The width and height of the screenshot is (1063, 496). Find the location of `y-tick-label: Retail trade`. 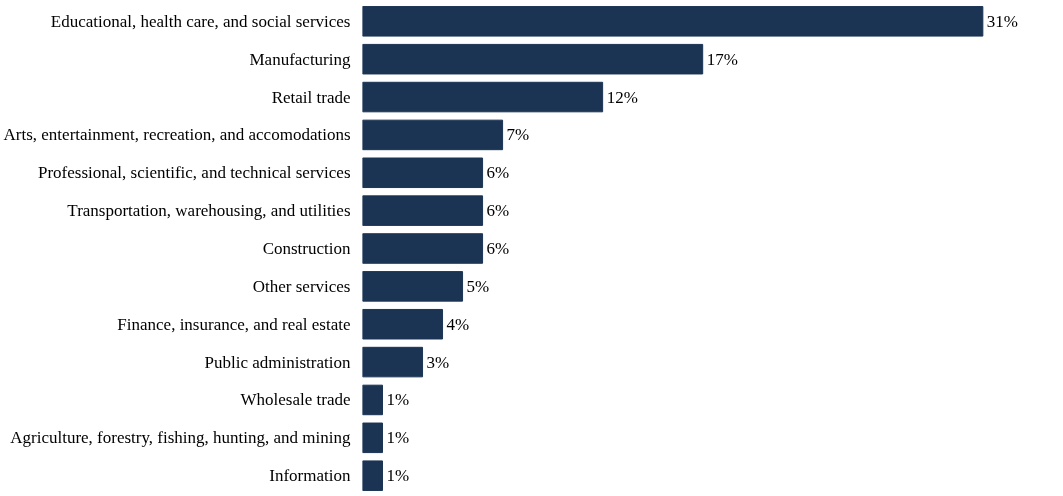

y-tick-label: Retail trade is located at coordinates (311, 97).